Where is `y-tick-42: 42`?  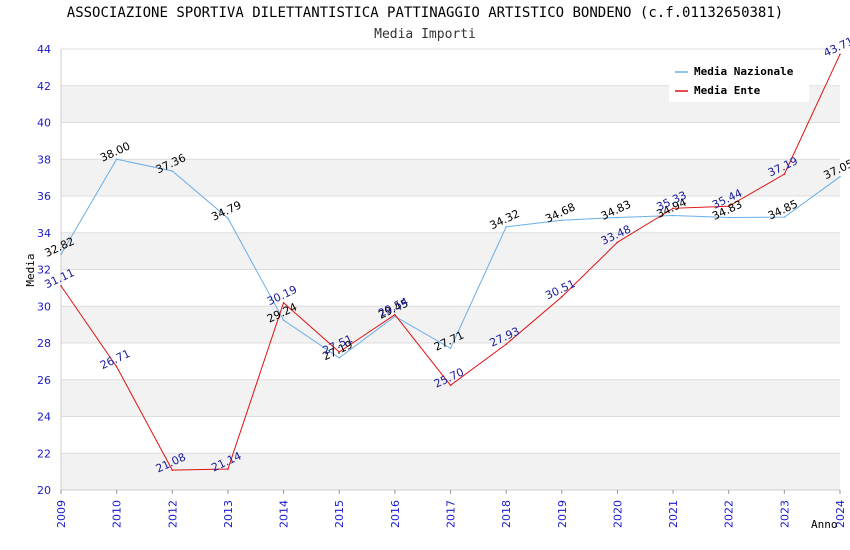 y-tick-42: 42 is located at coordinates (44, 86).